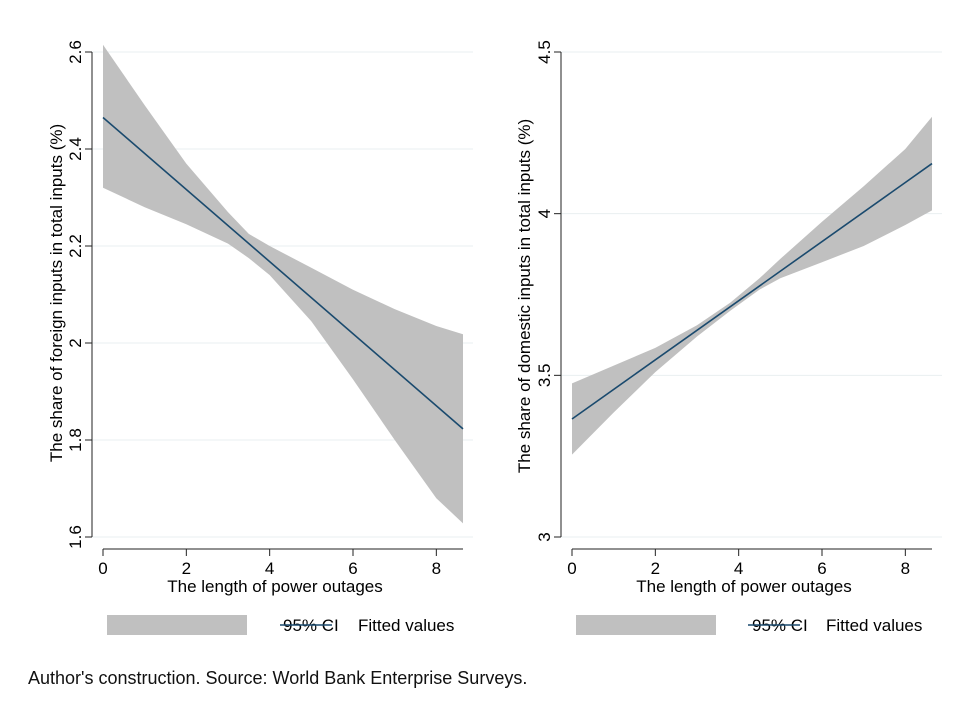  What do you see at coordinates (544, 376) in the screenshot?
I see `y-tick-label: 3.5` at bounding box center [544, 376].